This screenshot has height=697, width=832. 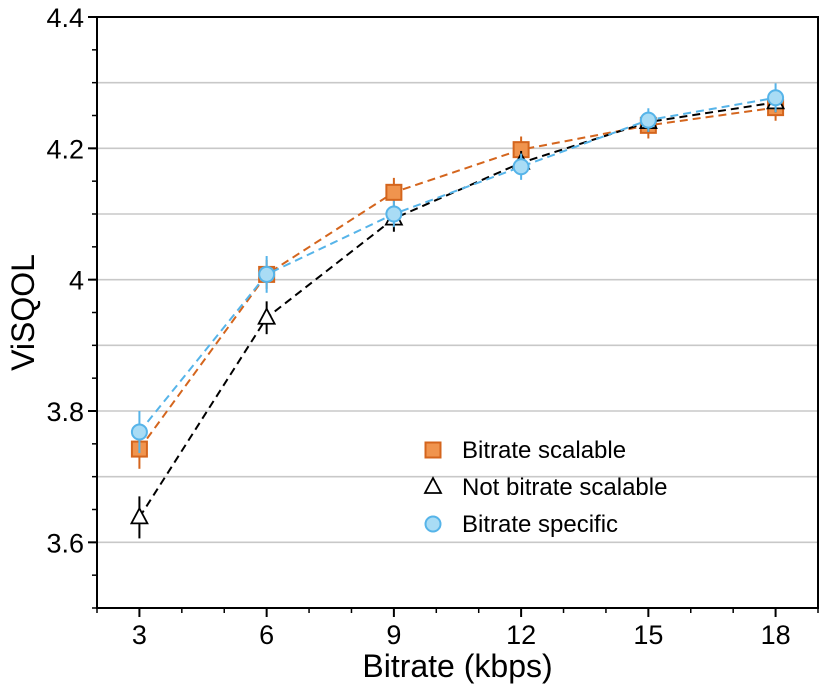 I want to click on y-tick-label: 3.6, so click(x=65, y=543).